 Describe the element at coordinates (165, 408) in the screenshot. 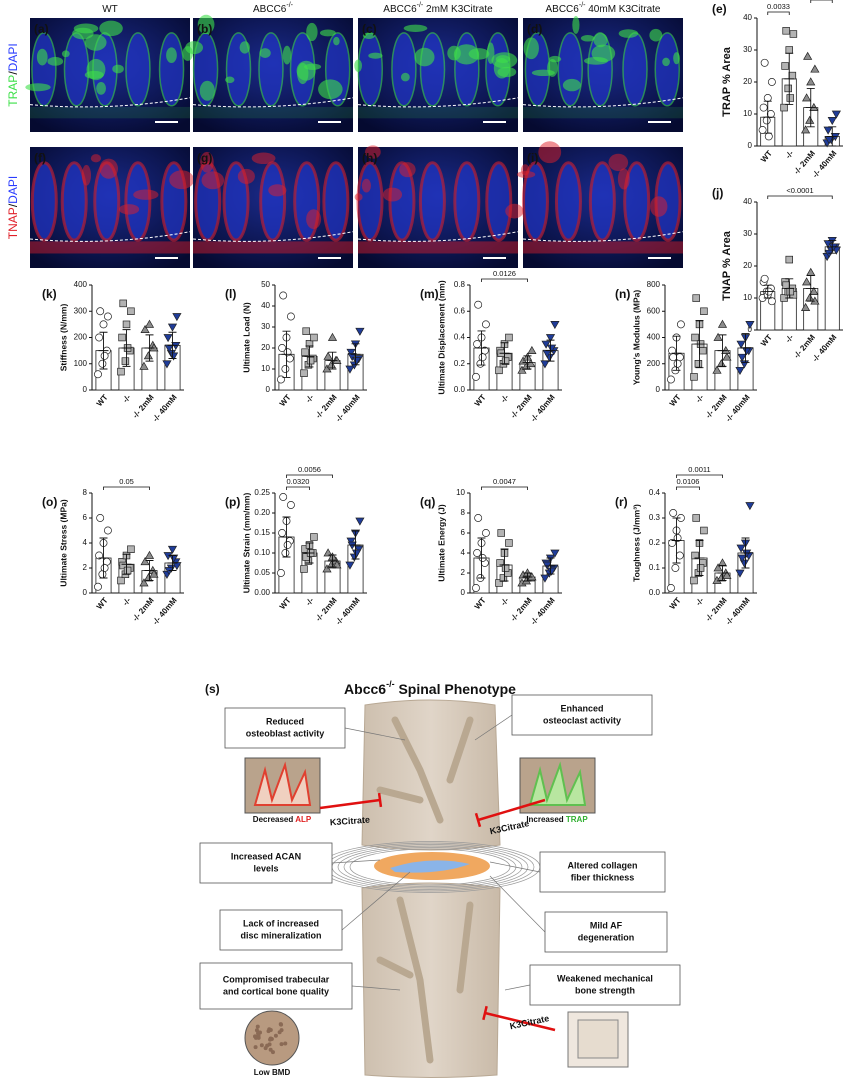

I see `x-tick-label: -/- 40mM` at that location.